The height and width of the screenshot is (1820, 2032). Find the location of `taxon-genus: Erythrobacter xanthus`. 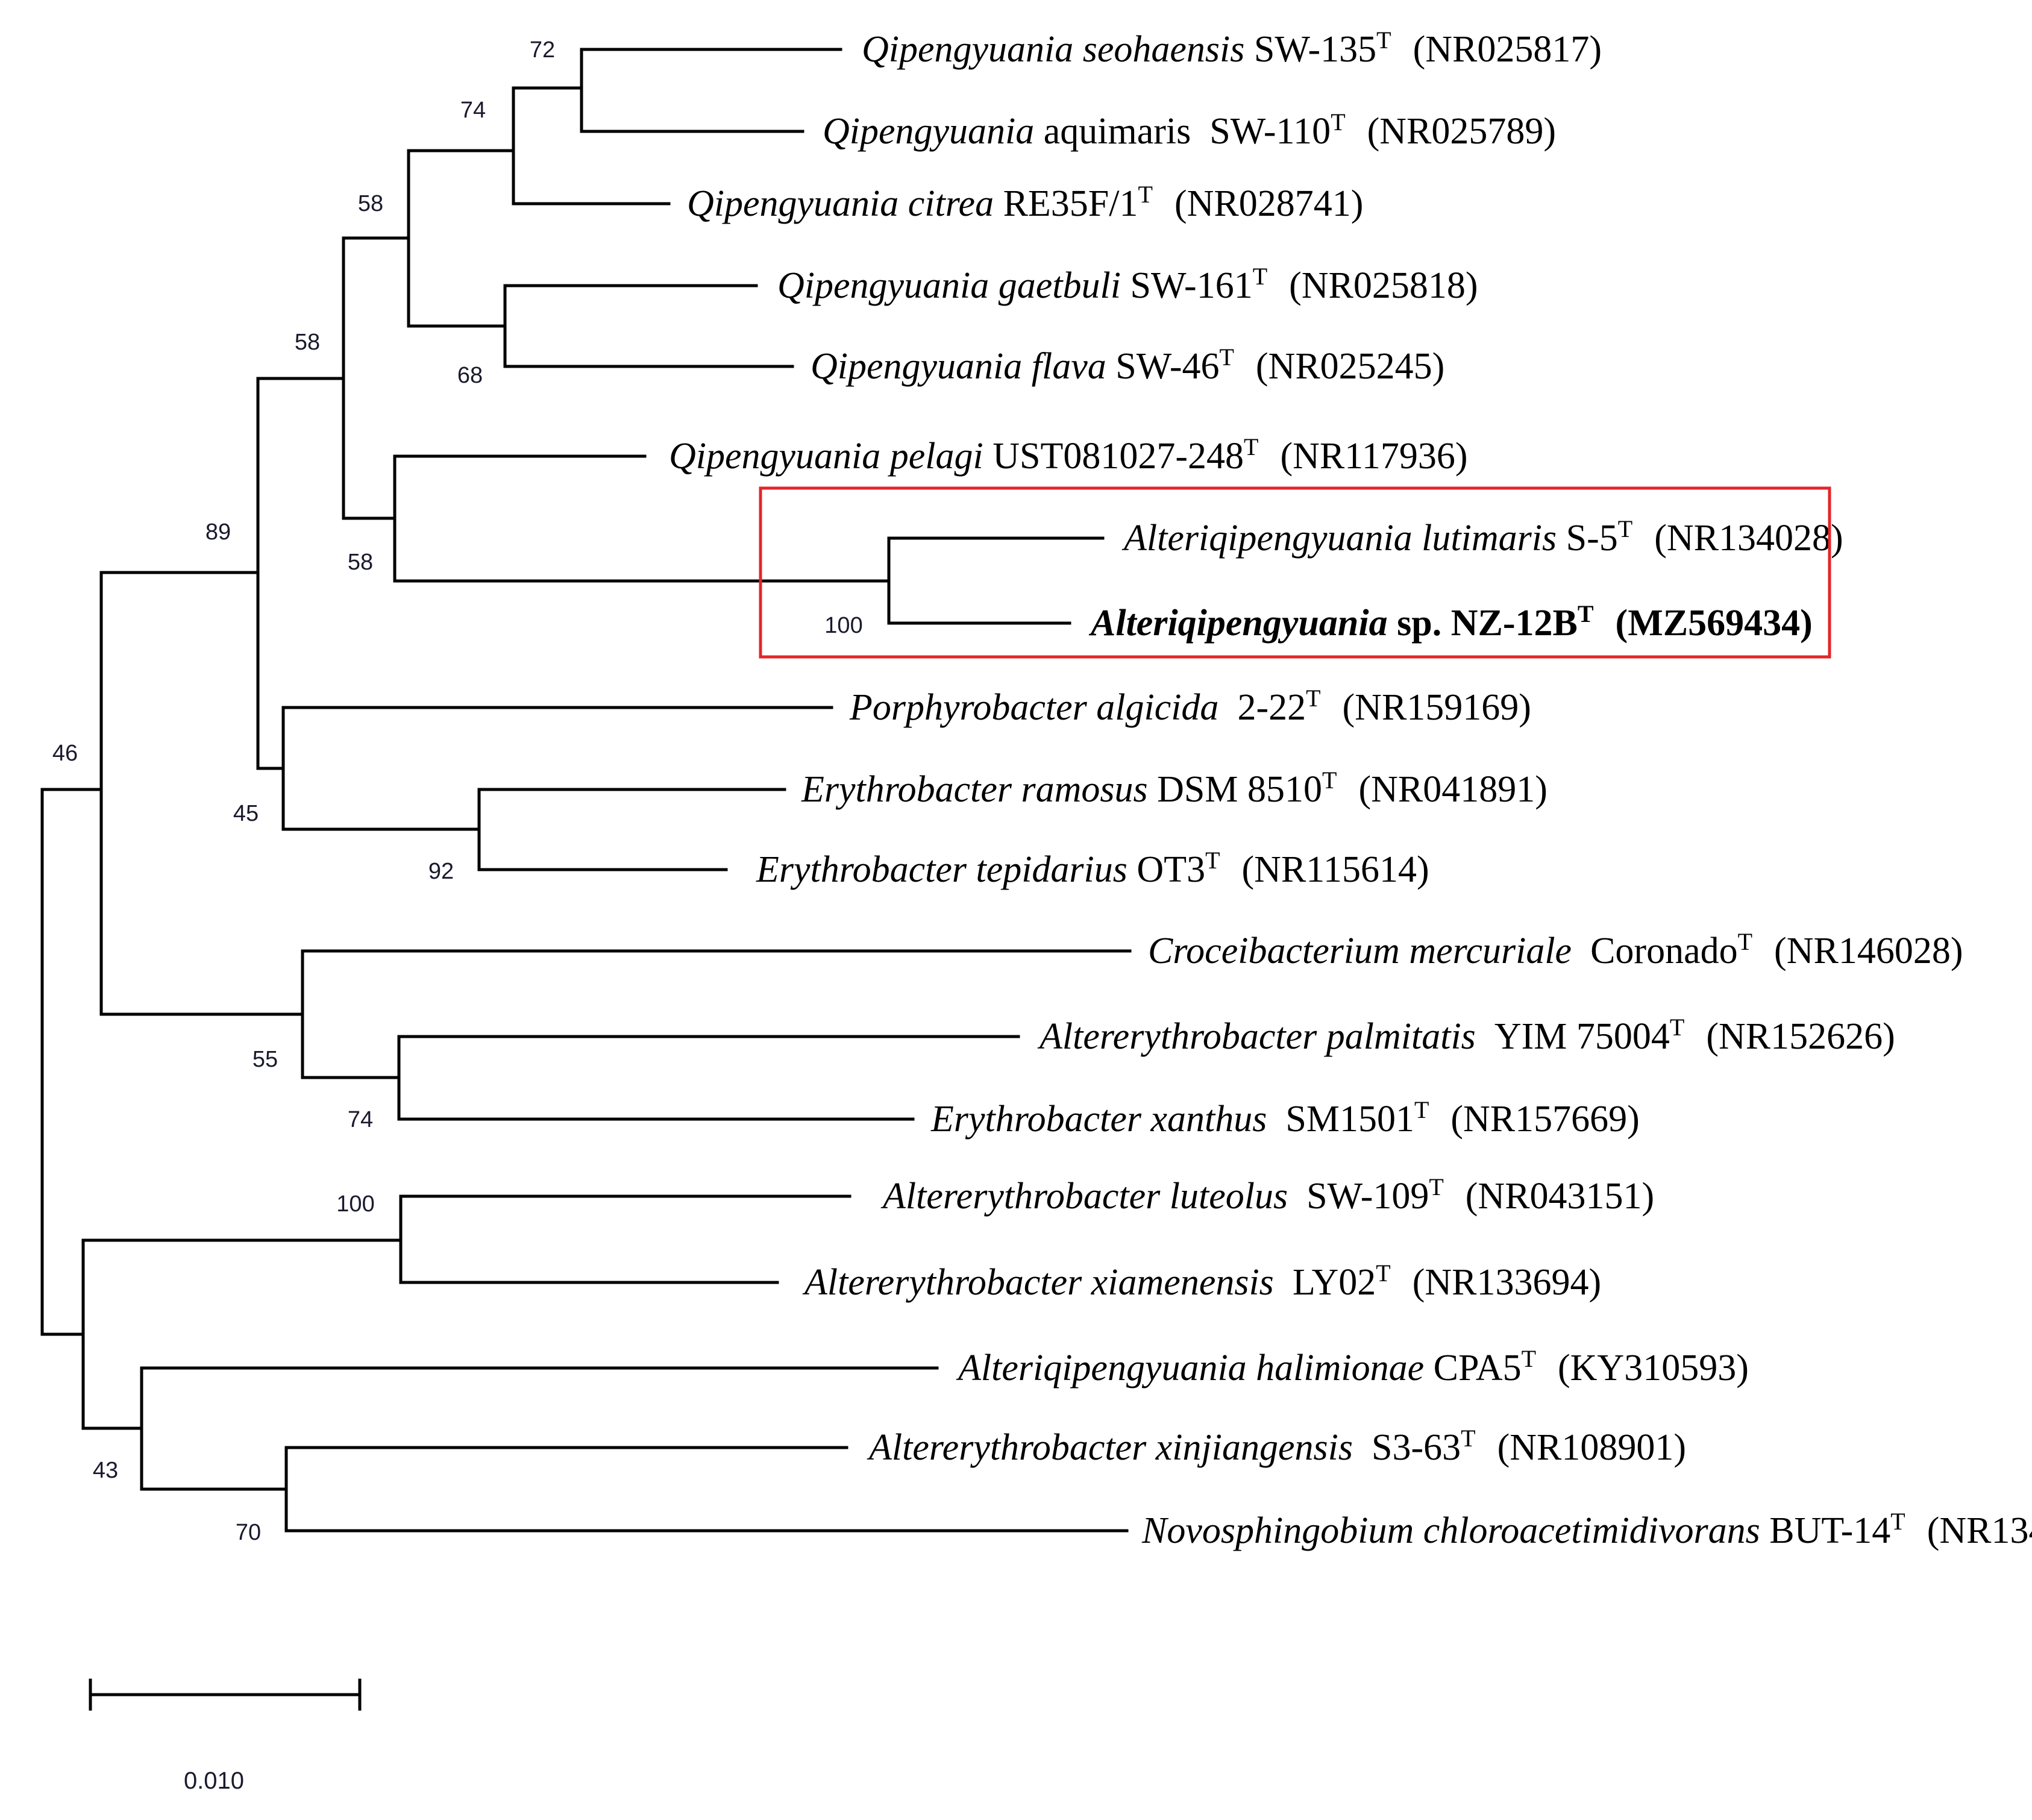

taxon-genus: Erythrobacter xanthus is located at coordinates (1098, 1119).